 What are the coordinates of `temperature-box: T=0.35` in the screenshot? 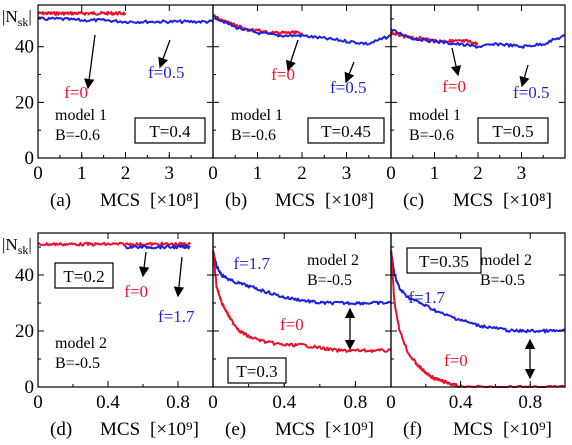 It's located at (444, 260).